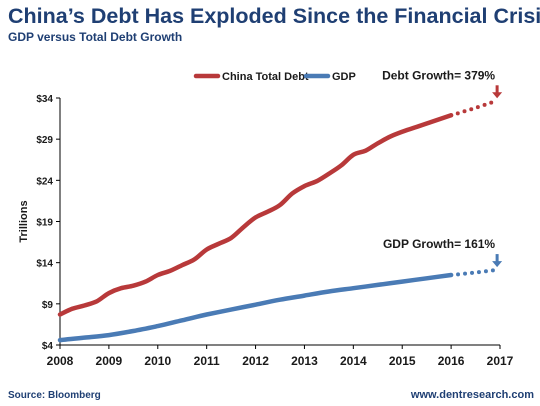 This screenshot has width=540, height=406. I want to click on x-tick-label: 2014, so click(353, 361).